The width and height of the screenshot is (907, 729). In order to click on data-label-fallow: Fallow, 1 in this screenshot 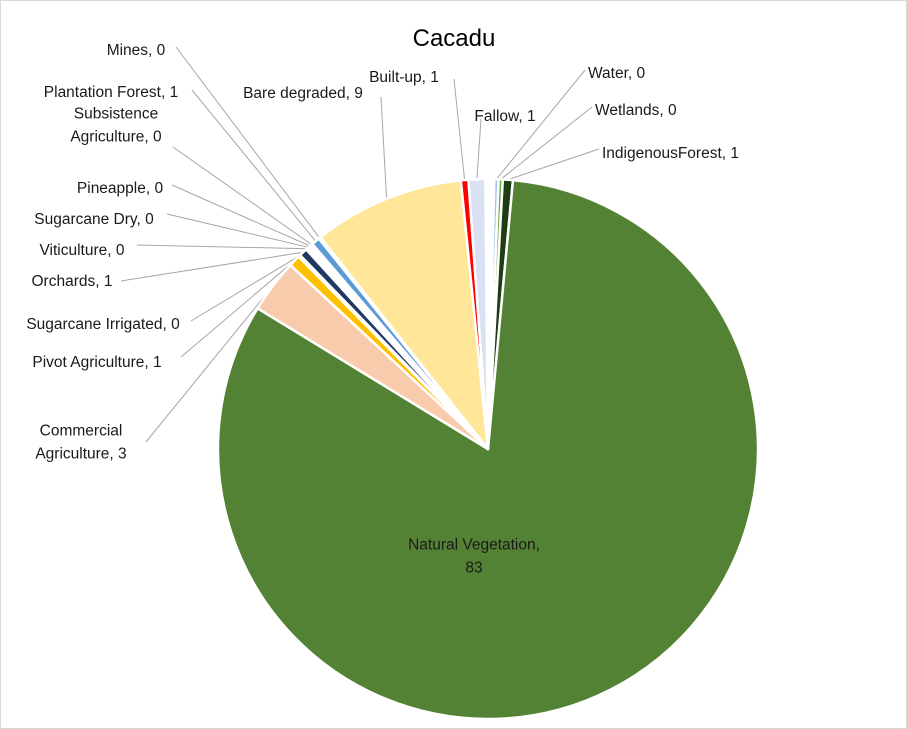, I will do `click(504, 116)`.